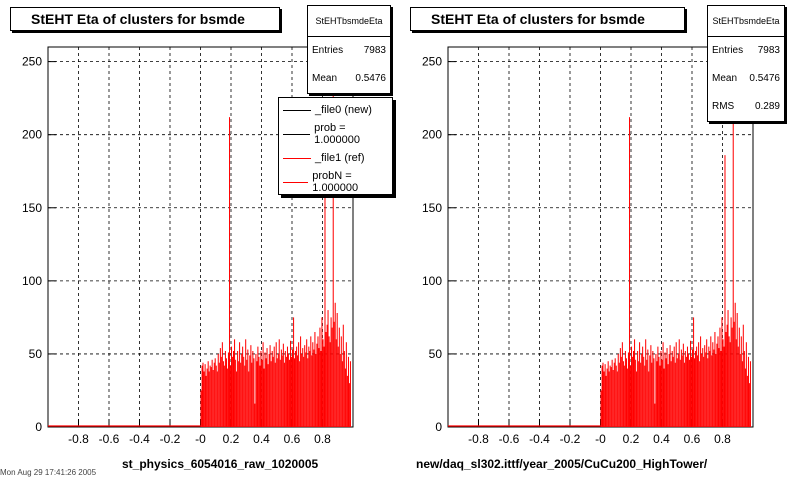  I want to click on y-tick-label: 200, so click(32, 135).